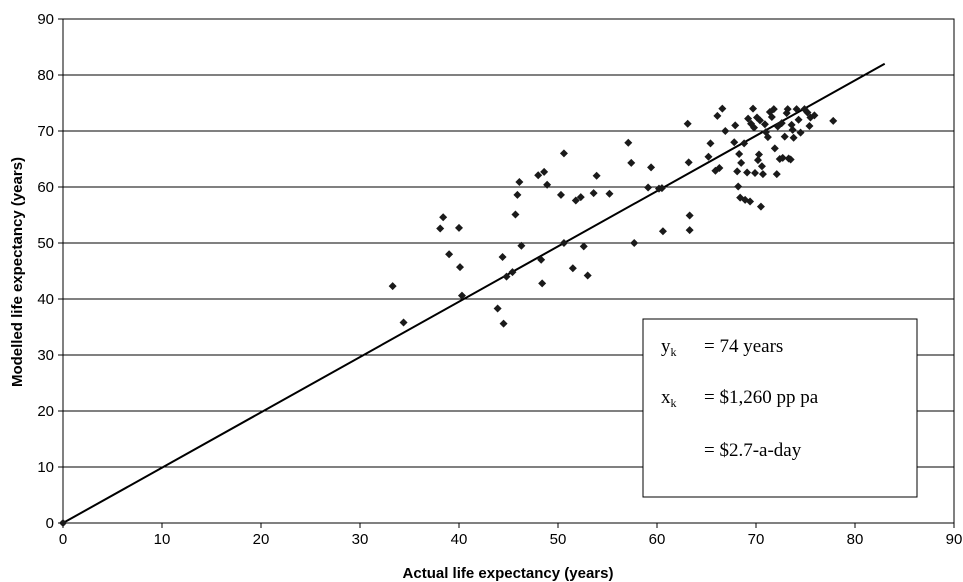 The height and width of the screenshot is (582, 963). I want to click on y-axis-title: Modelled life expectancy (years), so click(17, 272).